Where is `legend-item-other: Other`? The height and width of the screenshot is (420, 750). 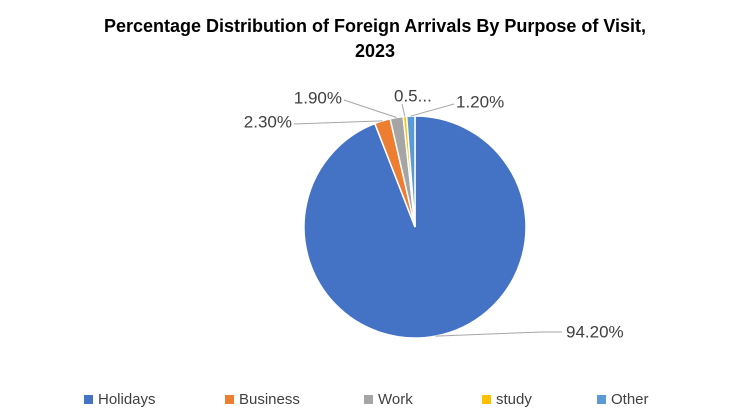
legend-item-other: Other is located at coordinates (623, 399).